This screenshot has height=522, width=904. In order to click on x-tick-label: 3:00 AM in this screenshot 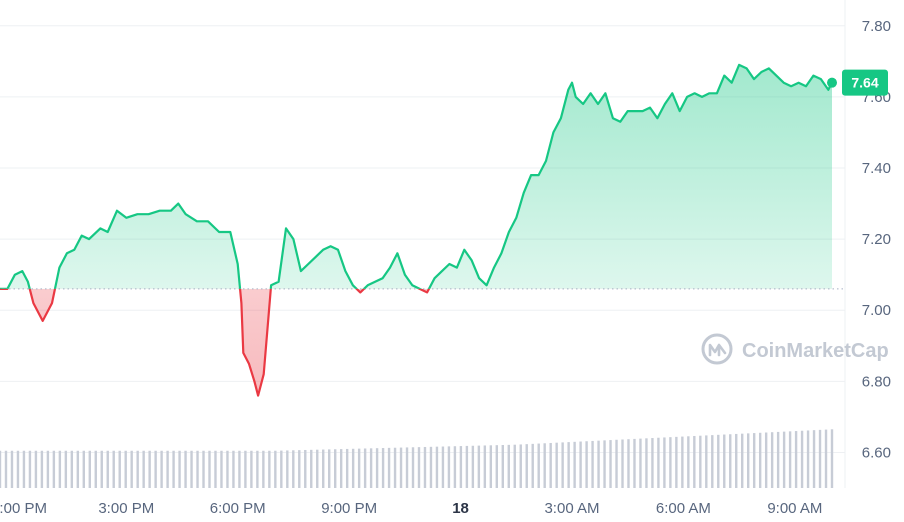, I will do `click(571, 508)`.